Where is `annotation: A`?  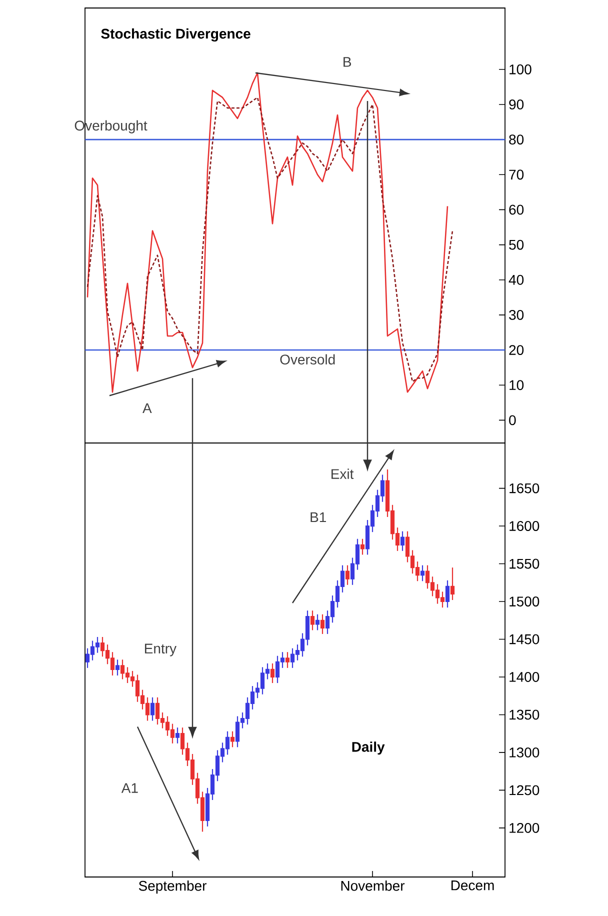
annotation: A is located at coordinates (147, 408).